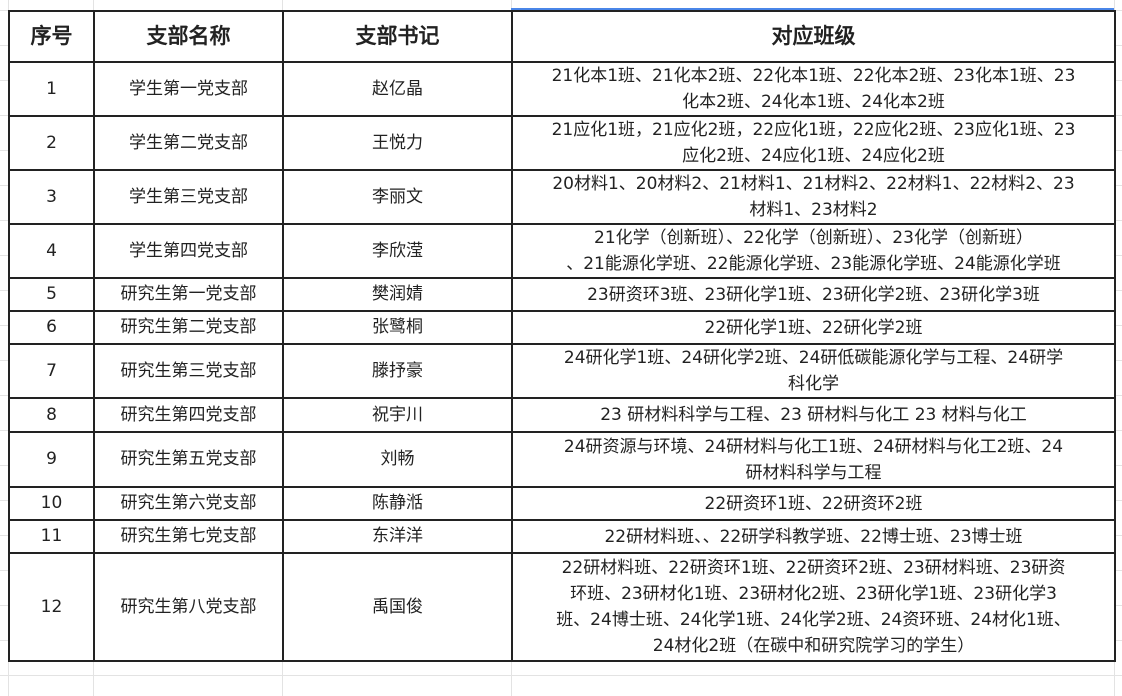 This screenshot has height=696, width=1122. I want to click on cell-branch: 研究生第三党支部, so click(188, 371).